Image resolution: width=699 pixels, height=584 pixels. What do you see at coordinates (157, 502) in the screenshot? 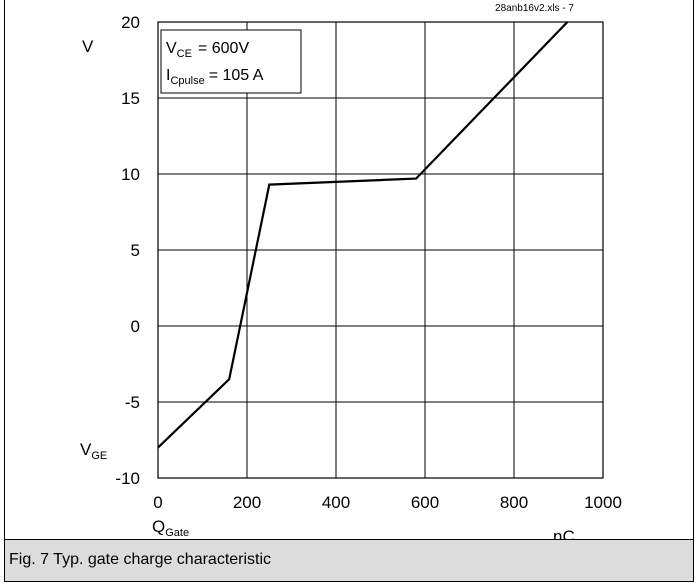
I see `x-tick-label: 0` at bounding box center [157, 502].